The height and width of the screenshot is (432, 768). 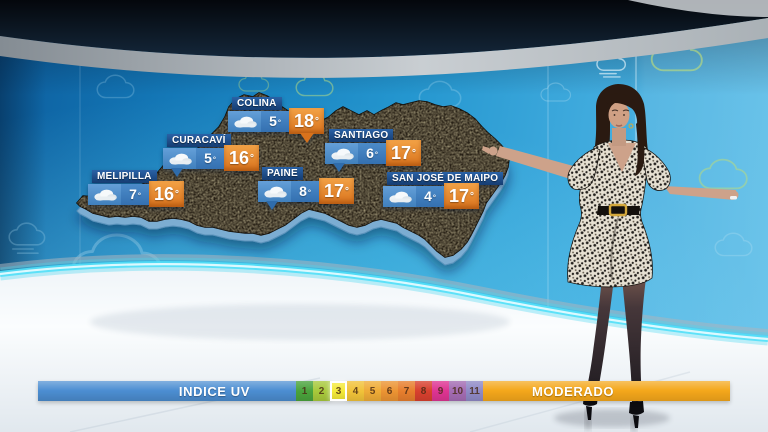 I want to click on low-temp: 4°, so click(x=430, y=196).